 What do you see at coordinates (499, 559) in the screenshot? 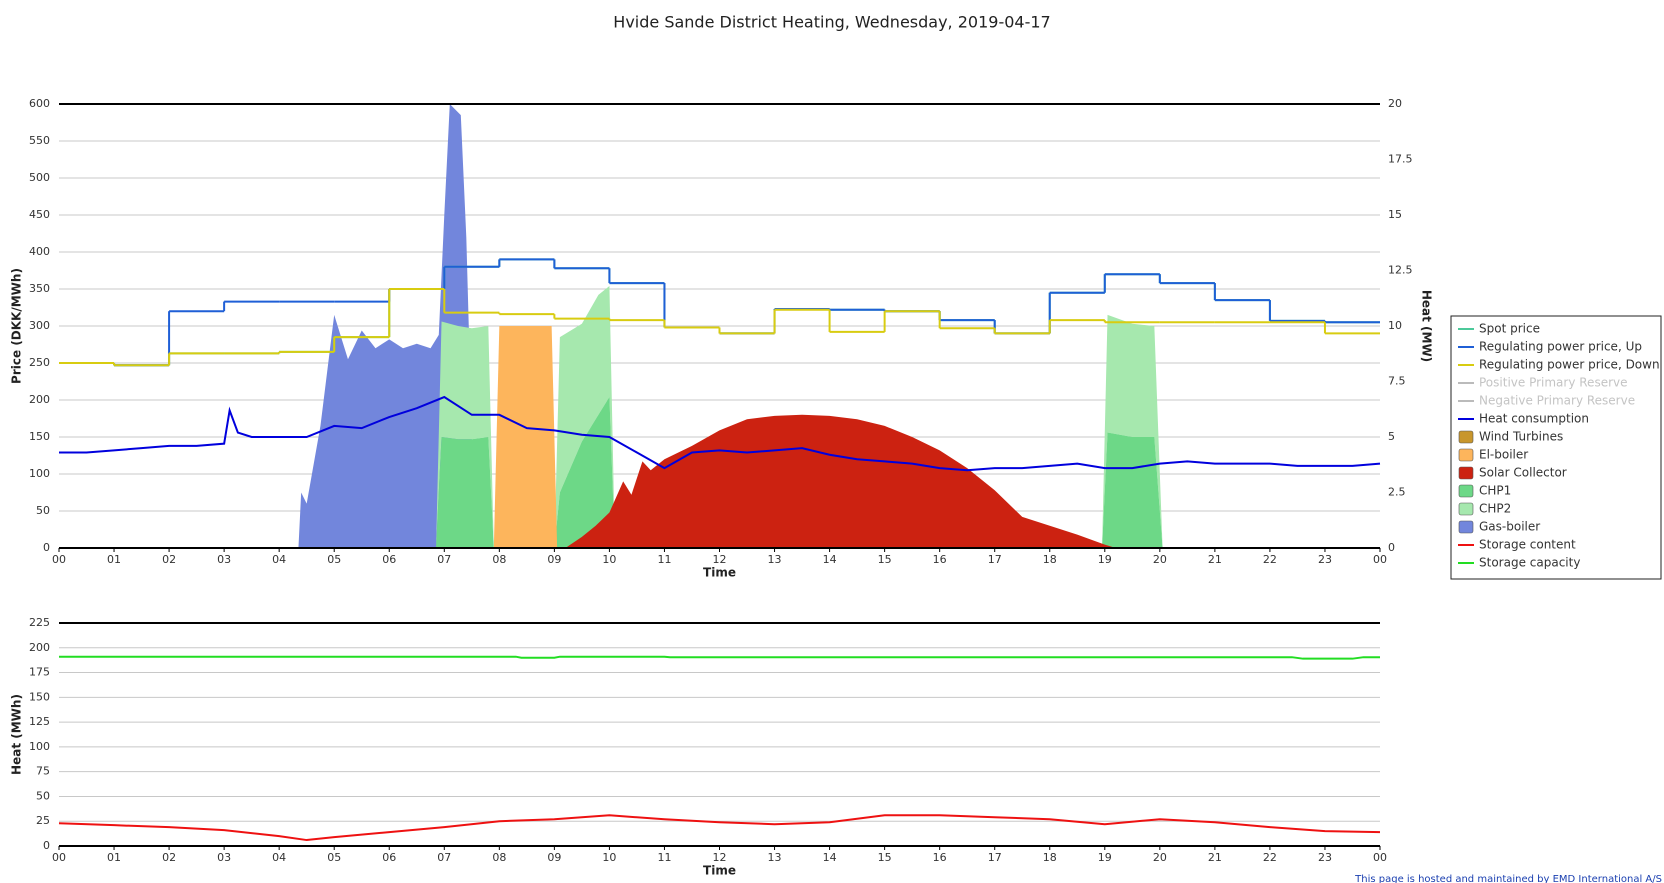
I see `x-tick-label: 08` at bounding box center [499, 559].